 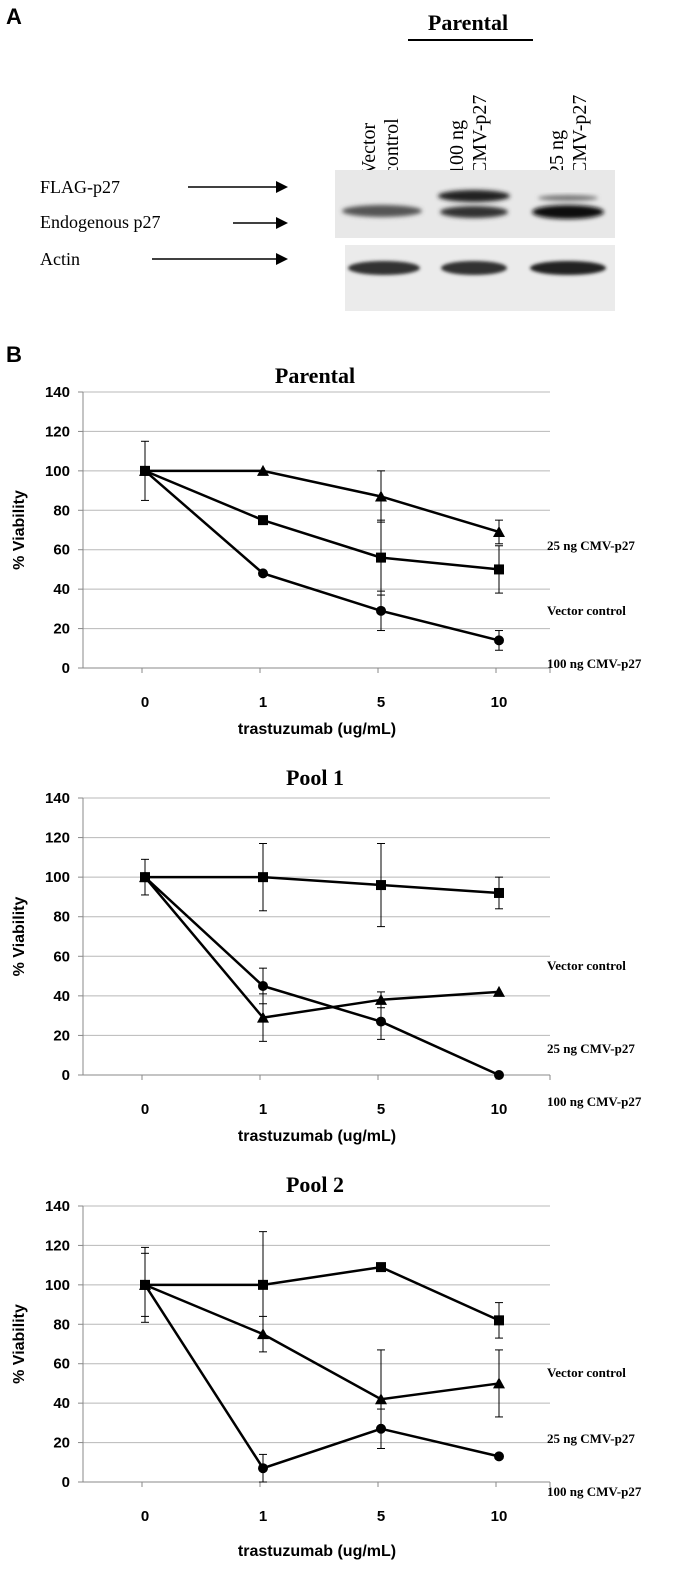 I want to click on band-endogenous-25ng, so click(x=568, y=212).